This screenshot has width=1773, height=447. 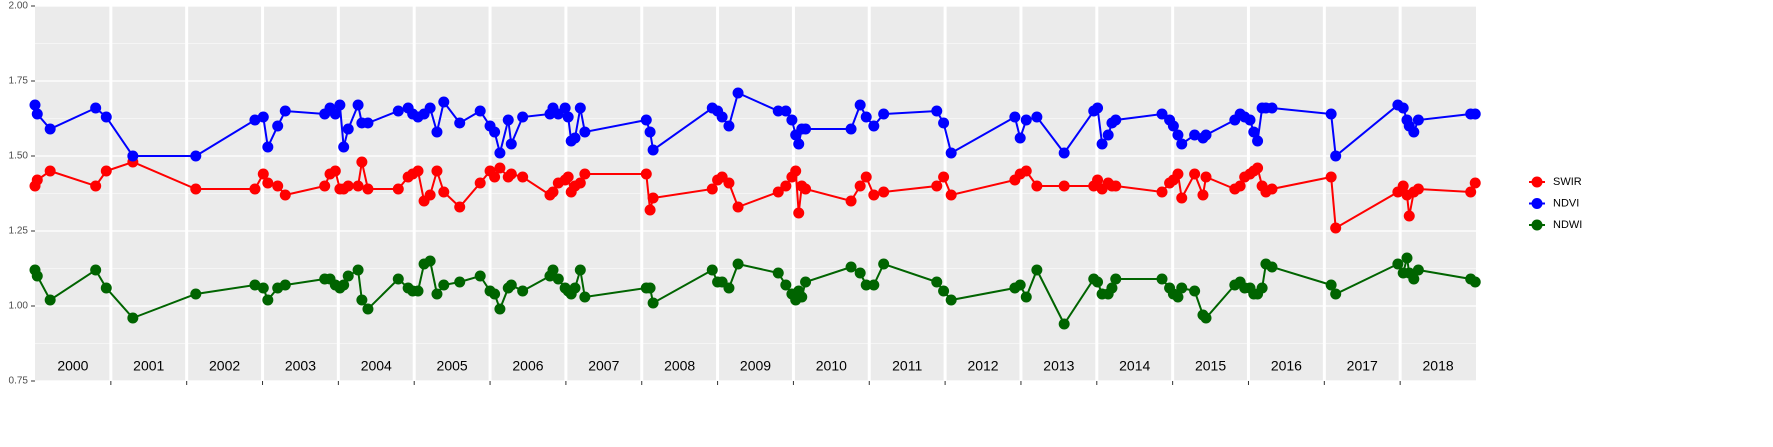 I want to click on year-label: 2011, so click(x=907, y=366).